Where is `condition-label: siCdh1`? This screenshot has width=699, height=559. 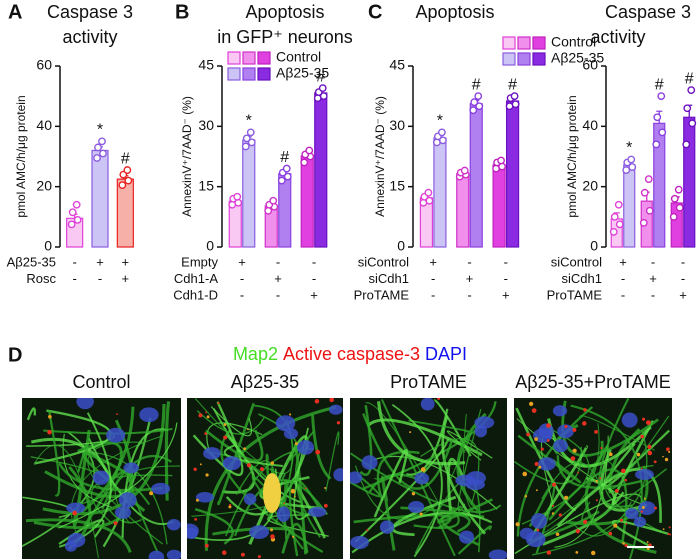
condition-label: siCdh1 is located at coordinates (389, 278).